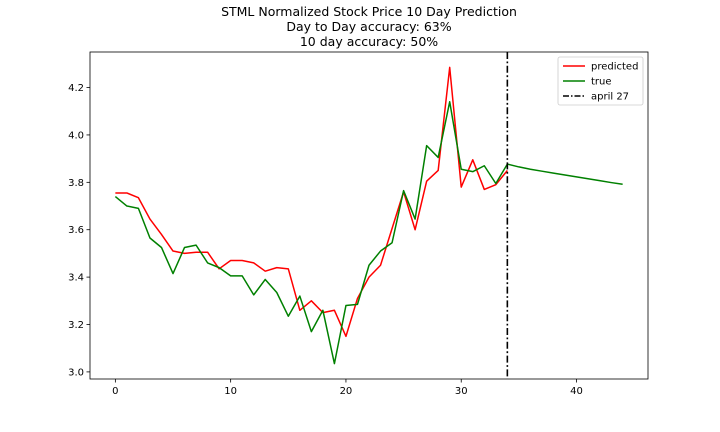 This screenshot has width=720, height=432. What do you see at coordinates (461, 391) in the screenshot?
I see `x-tick-label: 30` at bounding box center [461, 391].